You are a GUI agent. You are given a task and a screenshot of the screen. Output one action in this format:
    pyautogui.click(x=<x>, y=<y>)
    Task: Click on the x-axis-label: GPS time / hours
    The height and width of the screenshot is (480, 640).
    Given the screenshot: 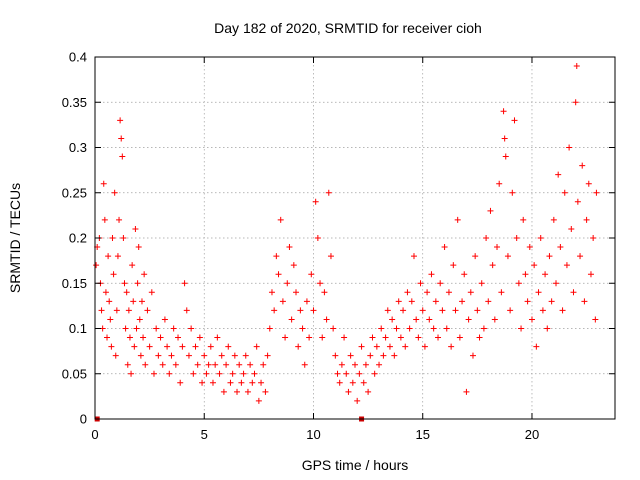 What is the action you would take?
    pyautogui.click(x=355, y=465)
    